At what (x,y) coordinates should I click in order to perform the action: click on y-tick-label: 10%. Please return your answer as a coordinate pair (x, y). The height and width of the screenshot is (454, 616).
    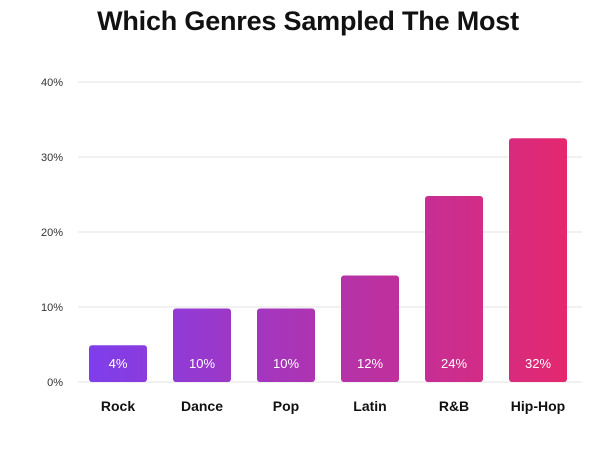
    Looking at the image, I should click on (52, 308).